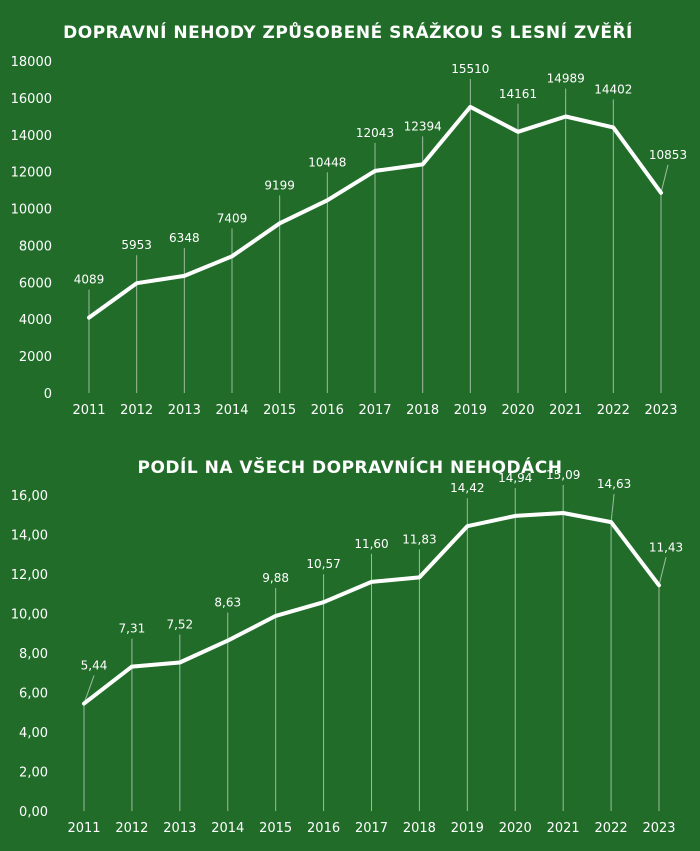  I want to click on share-y-tick-label: 0,00, so click(33, 812).